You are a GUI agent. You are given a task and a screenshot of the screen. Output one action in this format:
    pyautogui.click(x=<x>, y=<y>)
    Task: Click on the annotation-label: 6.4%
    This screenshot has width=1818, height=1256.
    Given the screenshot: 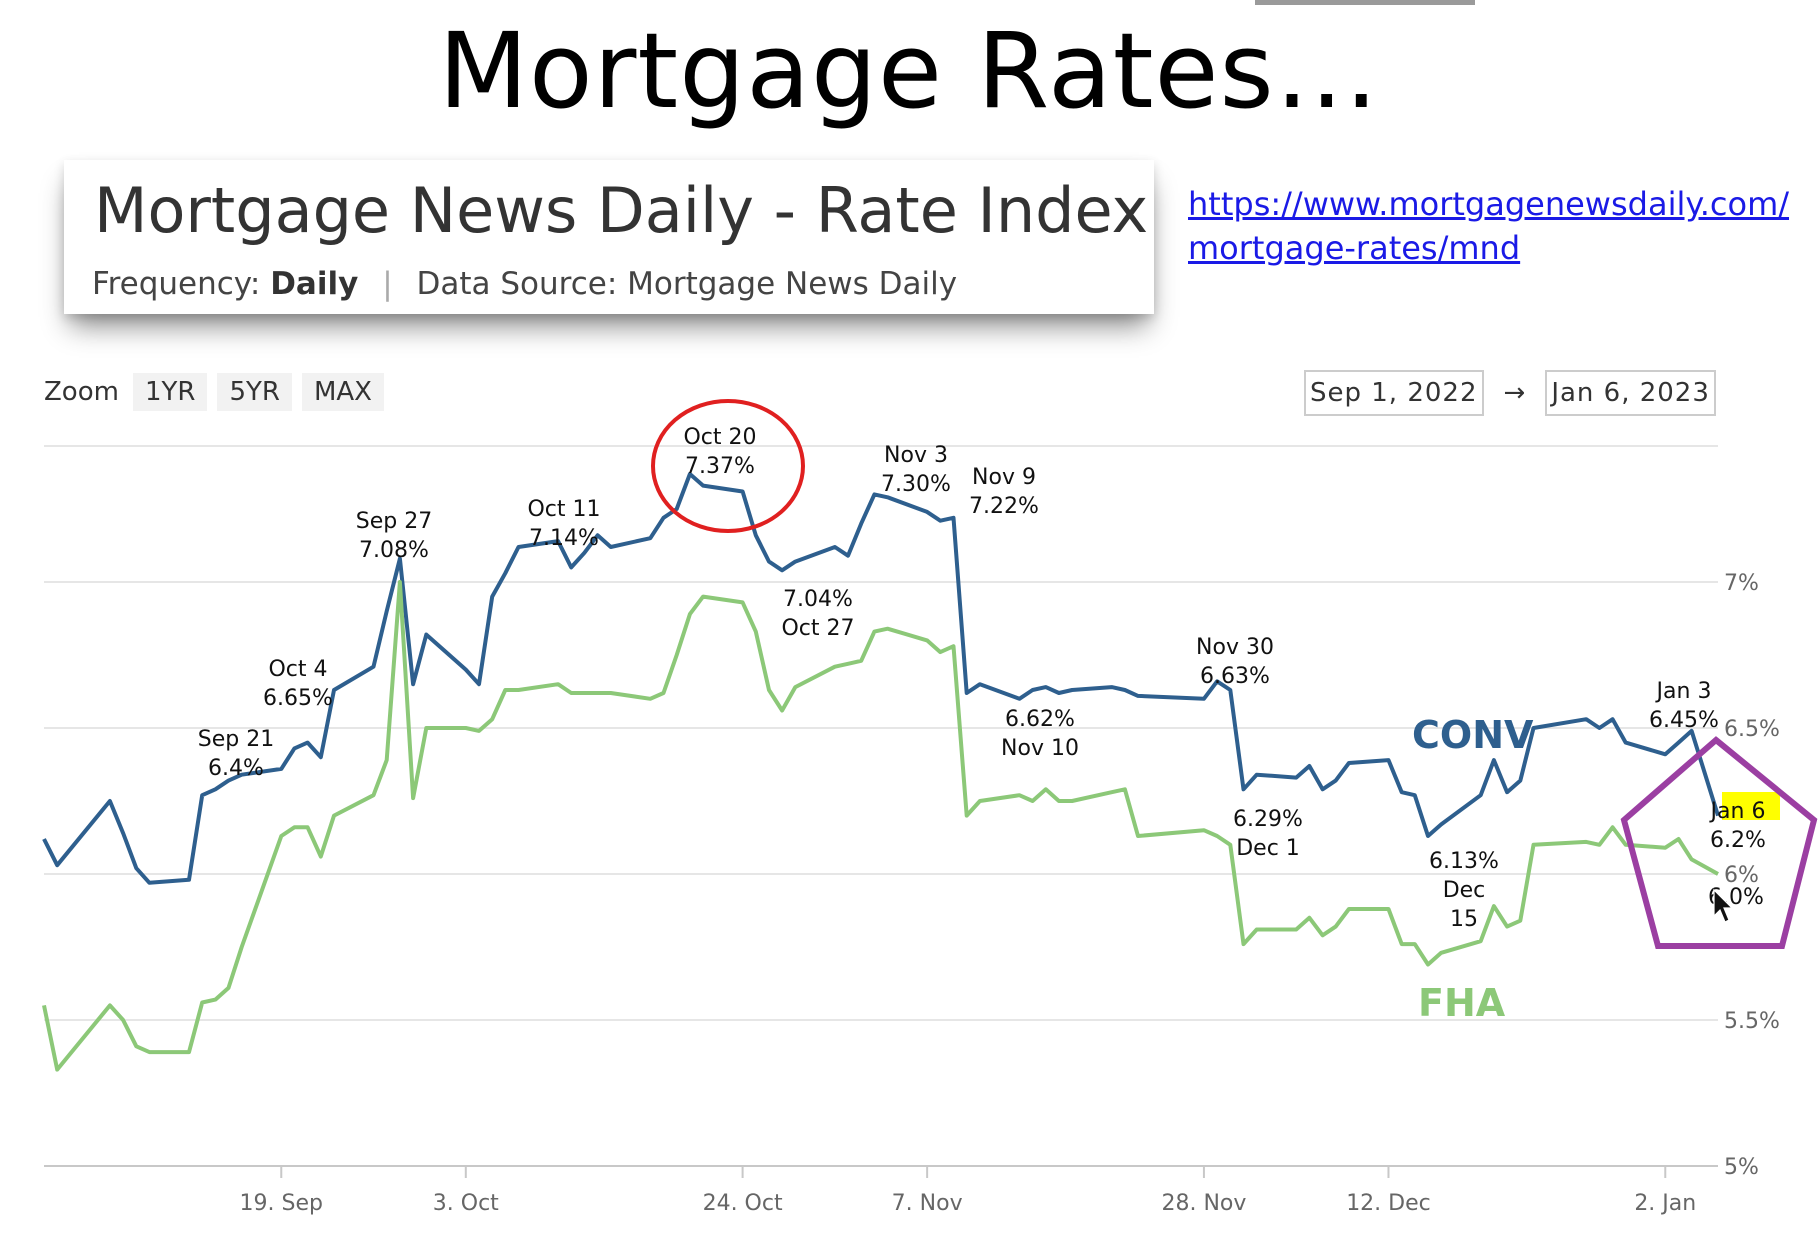 What is the action you would take?
    pyautogui.click(x=236, y=768)
    